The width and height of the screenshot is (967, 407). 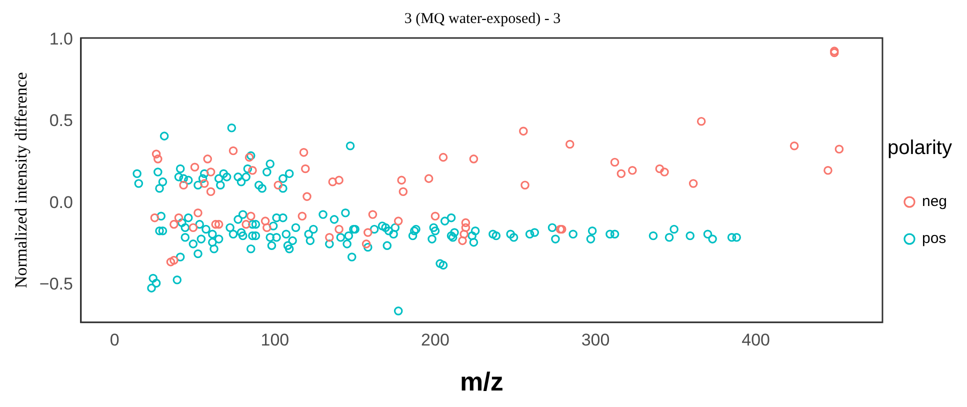 I want to click on x-tick-label: 400, so click(x=756, y=340).